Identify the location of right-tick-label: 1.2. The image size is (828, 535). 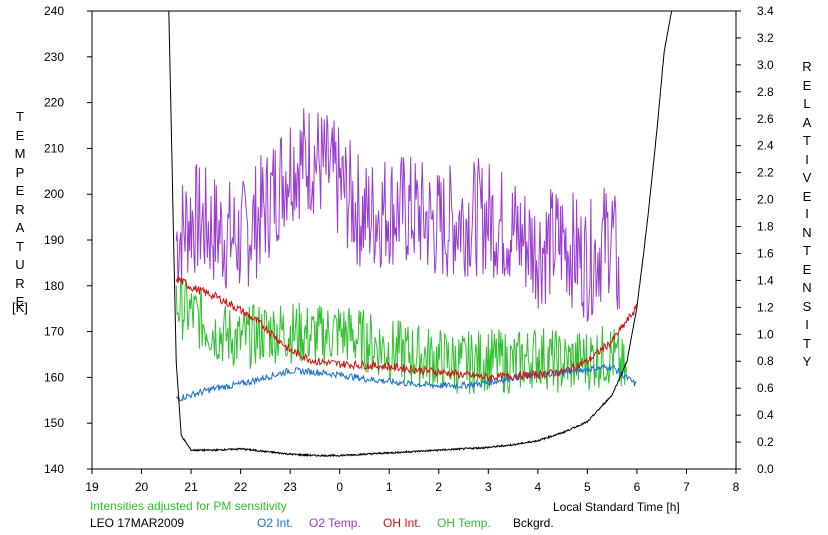
(765, 307).